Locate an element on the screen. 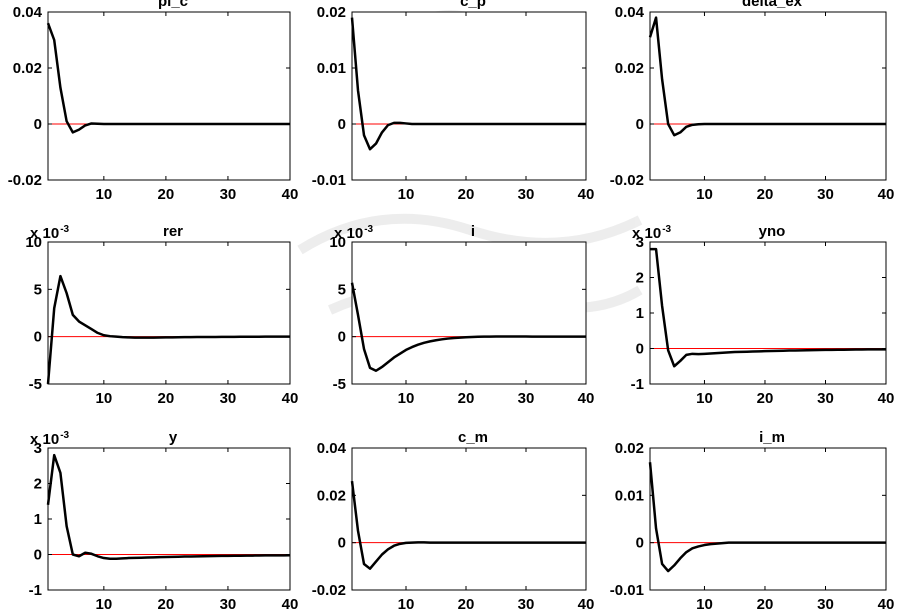 This screenshot has height=611, width=898. subplot-i-m: 10 20 30 40 -0.01 0 0.01 0.02 i_m is located at coordinates (752, 520).